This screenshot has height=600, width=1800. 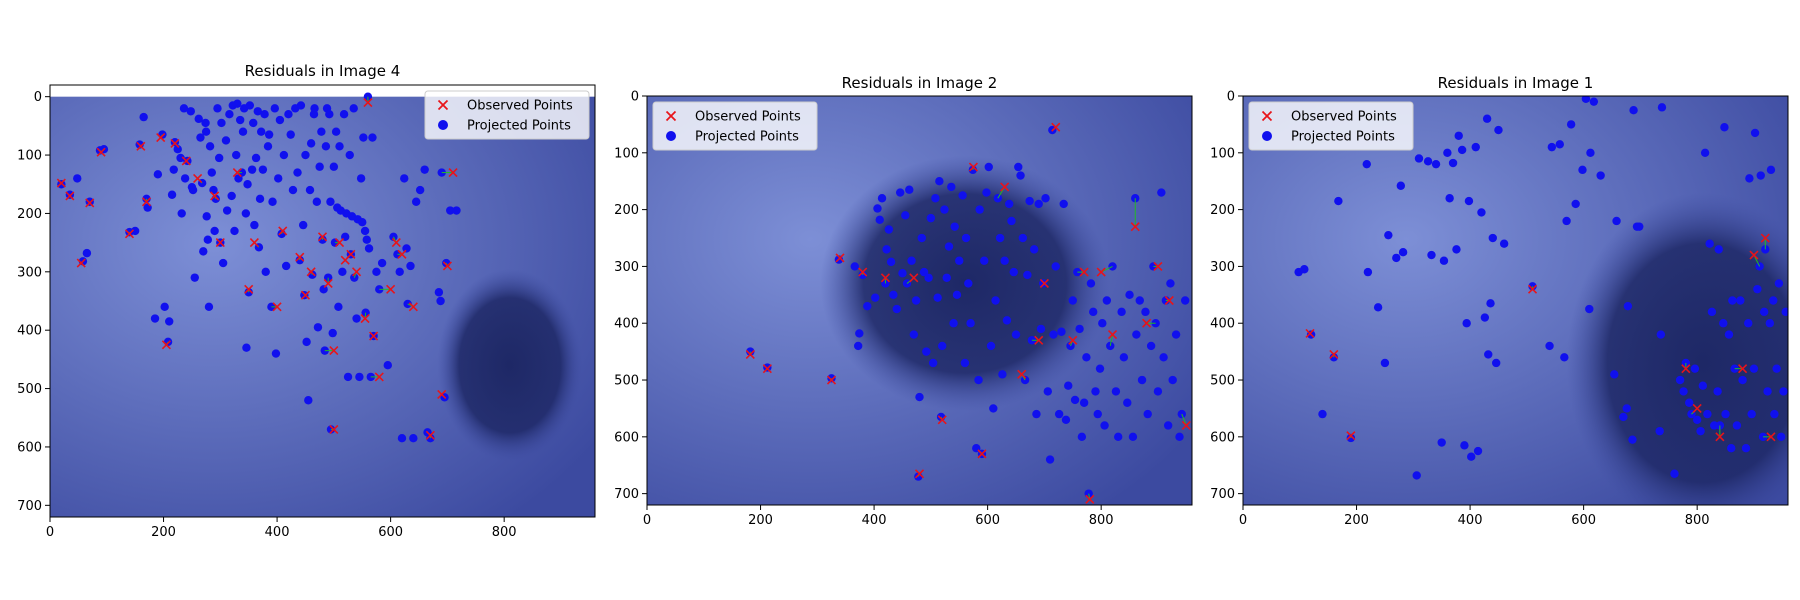 What do you see at coordinates (1222, 381) in the screenshot?
I see `y-tick-label: 500` at bounding box center [1222, 381].